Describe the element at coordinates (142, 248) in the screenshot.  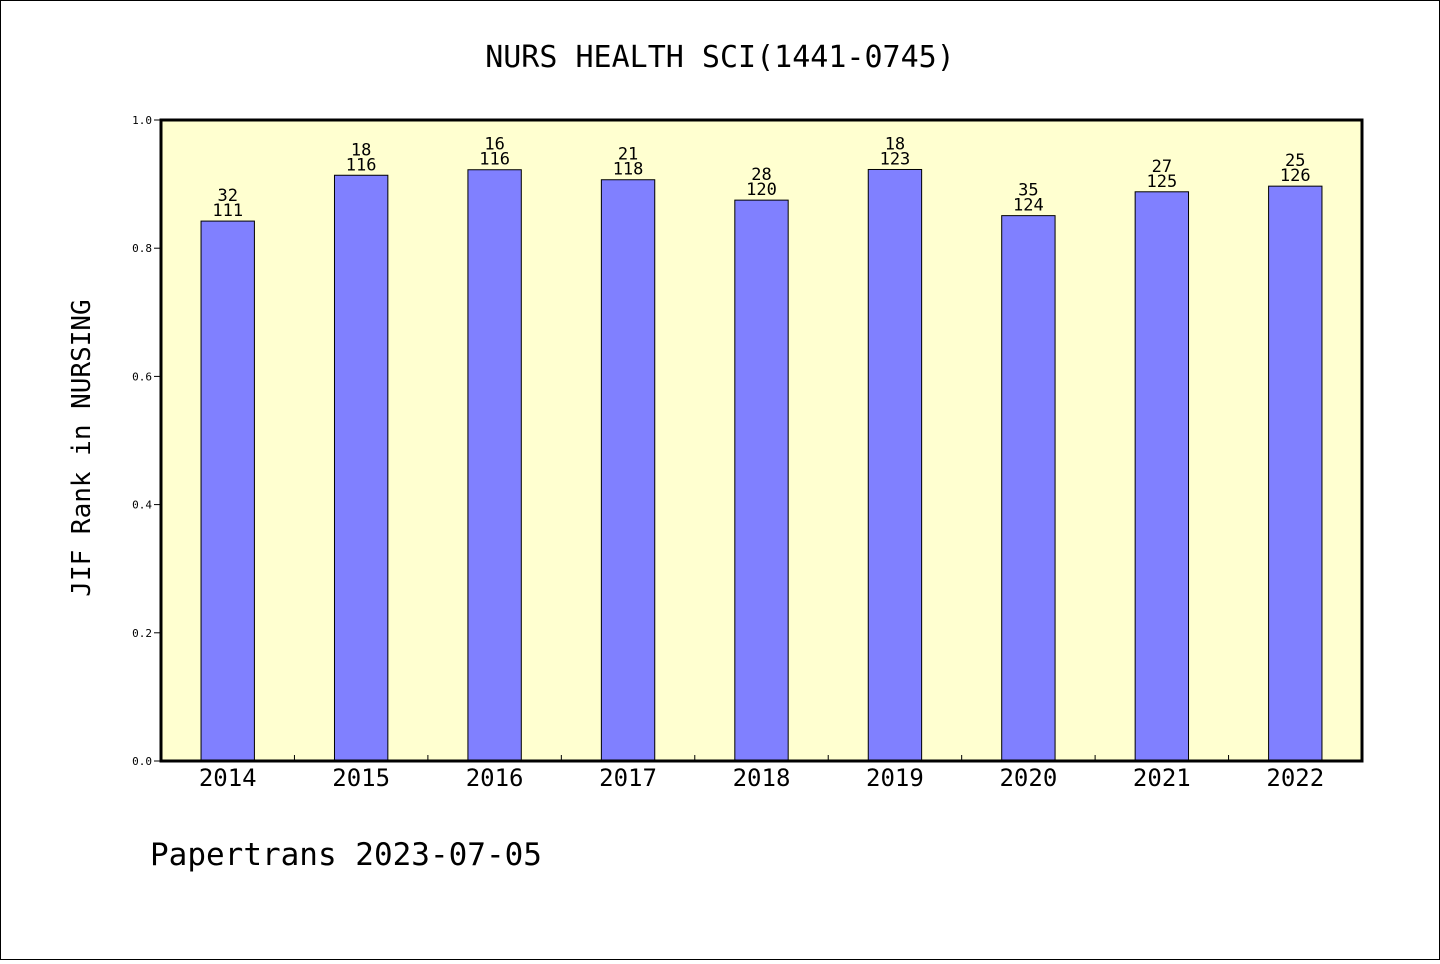
I see `y-tick-label: 0.8` at that location.